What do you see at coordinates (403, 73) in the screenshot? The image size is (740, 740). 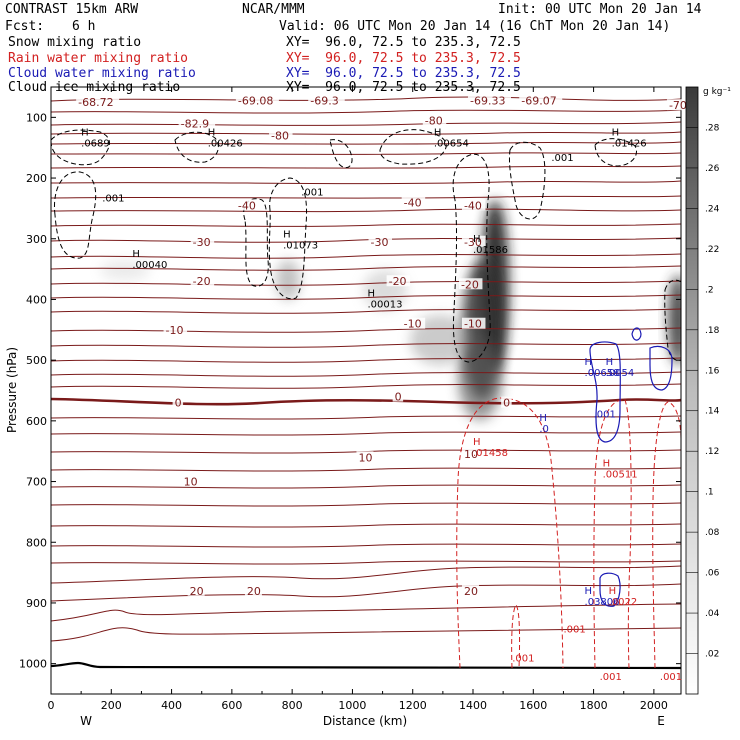 I see `field-xy-cloud-water: XY= 96.0, 72.5 to 235.3, 72.5` at bounding box center [403, 73].